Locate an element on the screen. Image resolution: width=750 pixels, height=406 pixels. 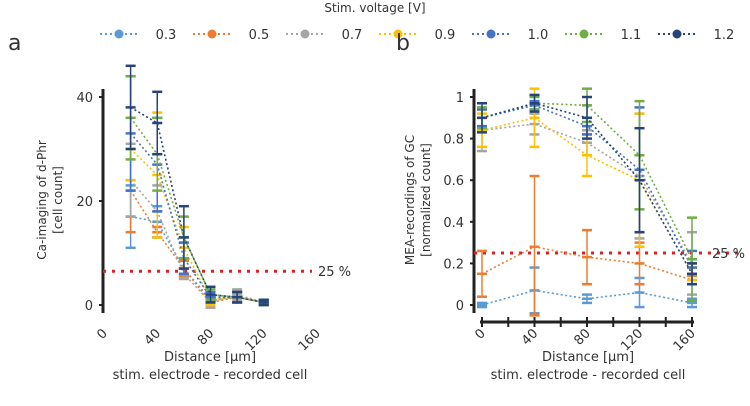
panel-label-b: b is located at coordinates (403, 43).